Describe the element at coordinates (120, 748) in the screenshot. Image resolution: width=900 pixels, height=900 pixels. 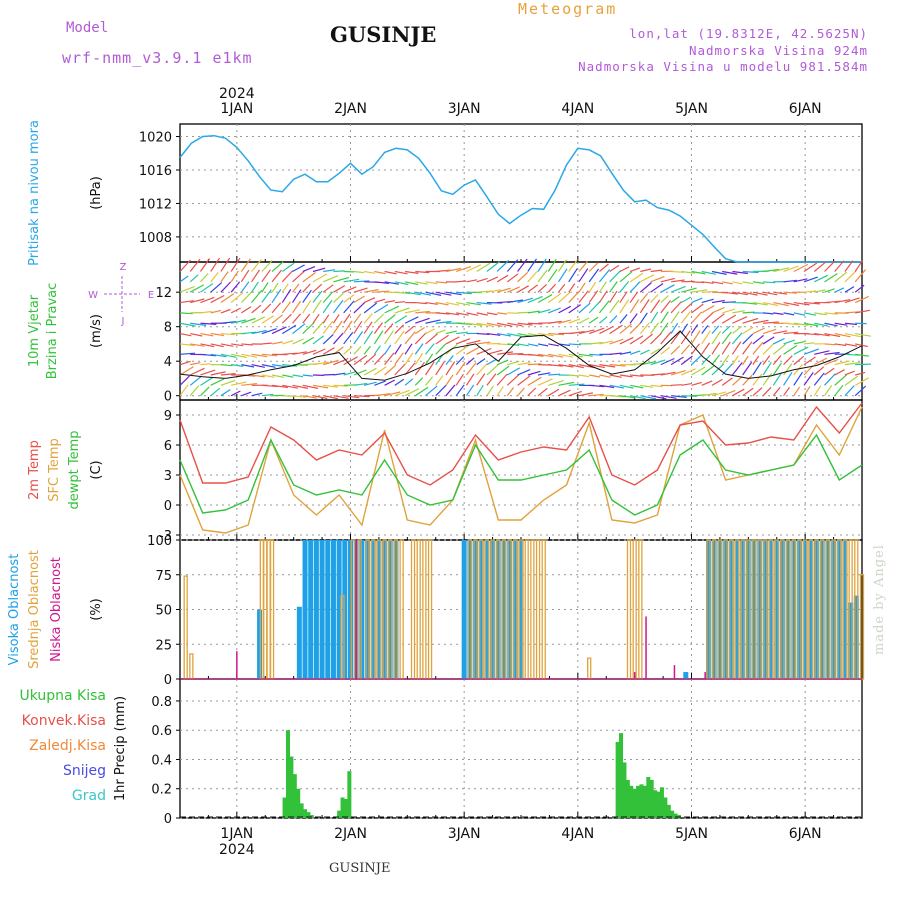
I see `y-axis-label: 1hr Precip (mm)` at that location.